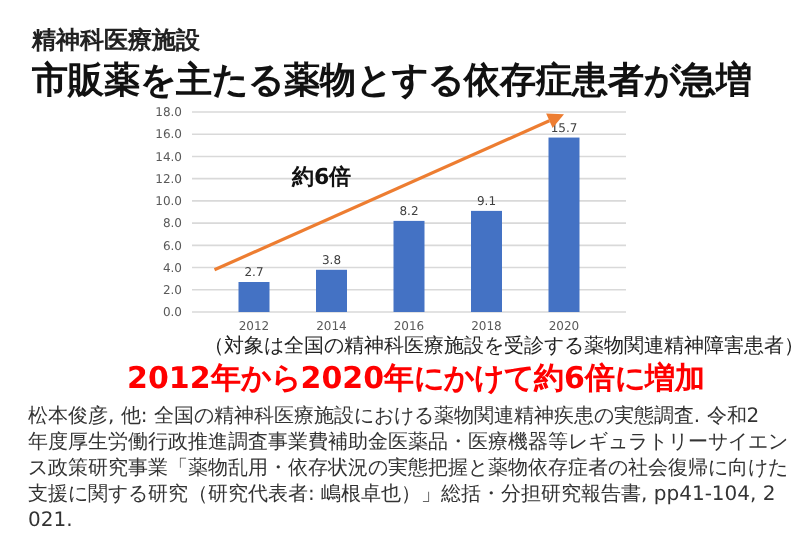 The height and width of the screenshot is (550, 800). What do you see at coordinates (321, 177) in the screenshot?
I see `annotation: 約6倍` at bounding box center [321, 177].